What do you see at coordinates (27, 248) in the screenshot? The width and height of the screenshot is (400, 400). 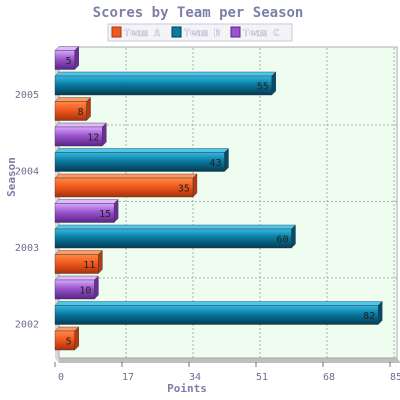 I see `y-tick-label: 2003` at bounding box center [27, 248].